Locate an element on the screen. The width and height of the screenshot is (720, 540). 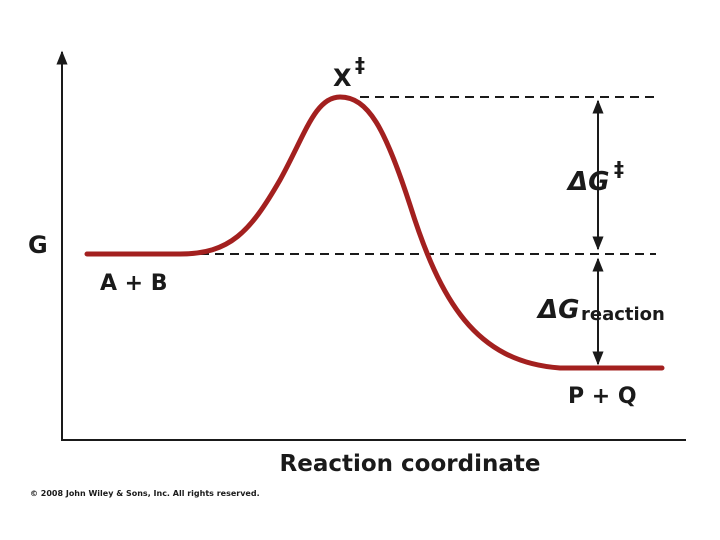
transition-symbol: X is located at coordinates (342, 78).